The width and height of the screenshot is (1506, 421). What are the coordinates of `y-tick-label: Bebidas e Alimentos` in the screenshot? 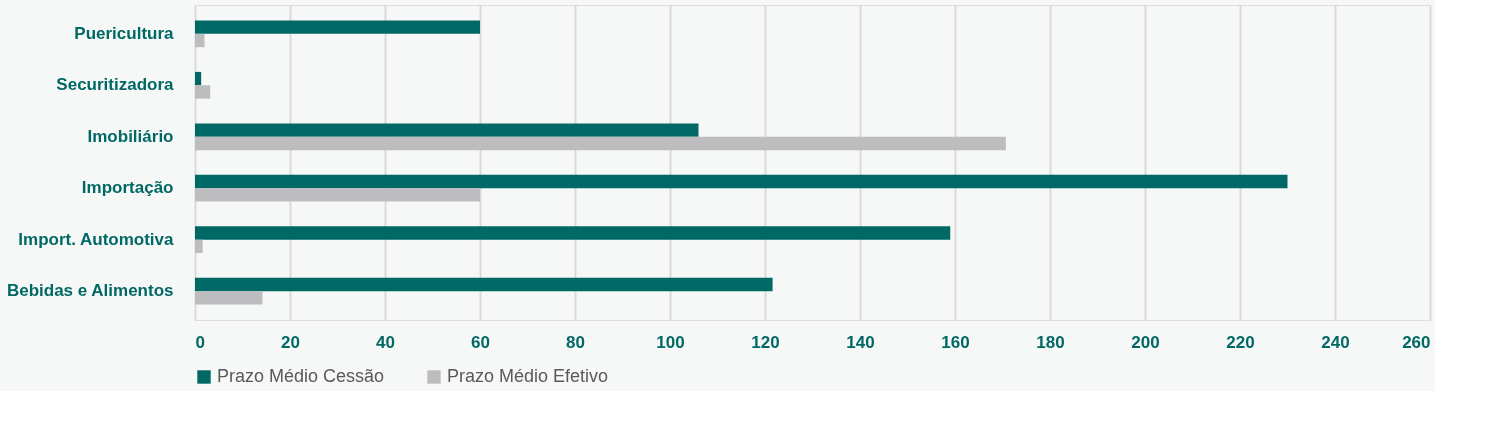 It's located at (90, 291).